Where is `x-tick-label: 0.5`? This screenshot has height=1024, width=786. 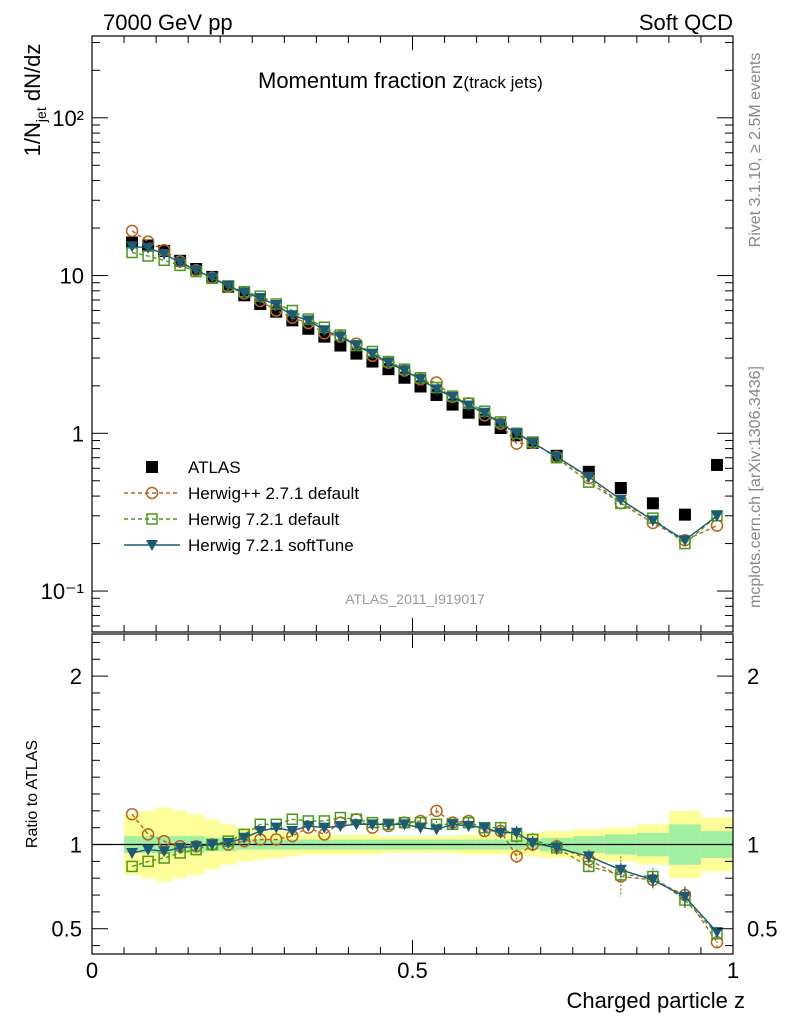
x-tick-label: 0.5 is located at coordinates (412, 970).